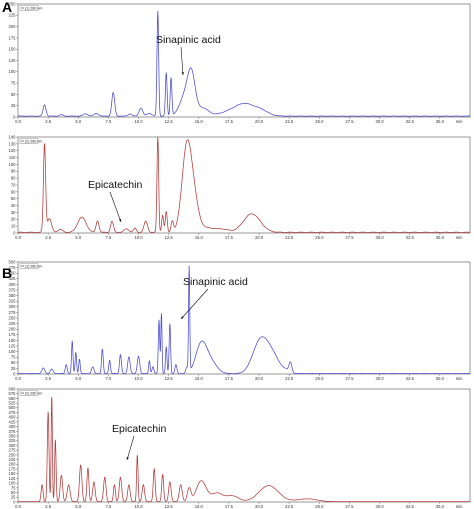 The height and width of the screenshot is (509, 474). I want to click on x-tick-label: 32.5, so click(410, 121).